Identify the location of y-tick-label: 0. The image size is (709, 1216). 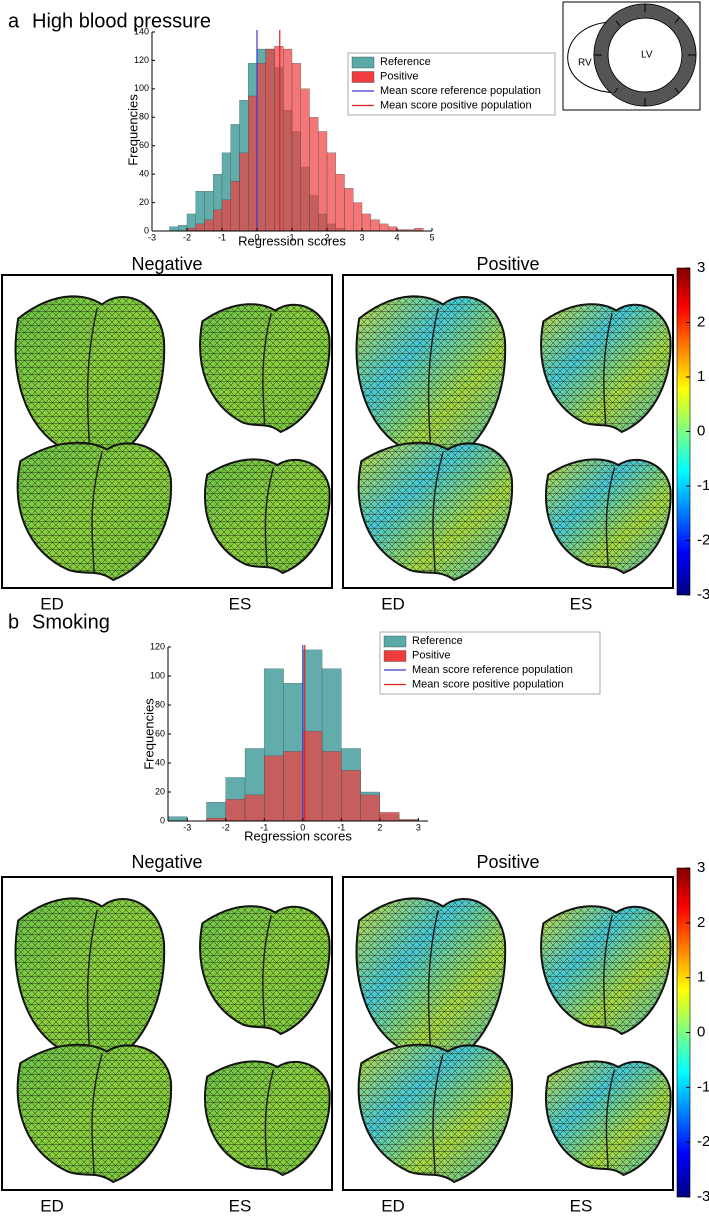
(146, 230).